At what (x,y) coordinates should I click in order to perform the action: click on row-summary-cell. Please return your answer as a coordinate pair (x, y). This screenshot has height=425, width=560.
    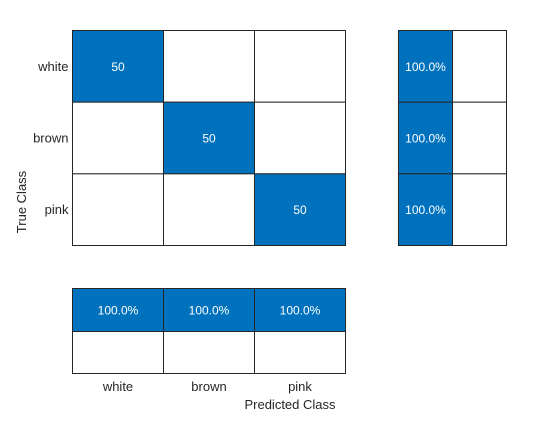
    Looking at the image, I should click on (425, 210).